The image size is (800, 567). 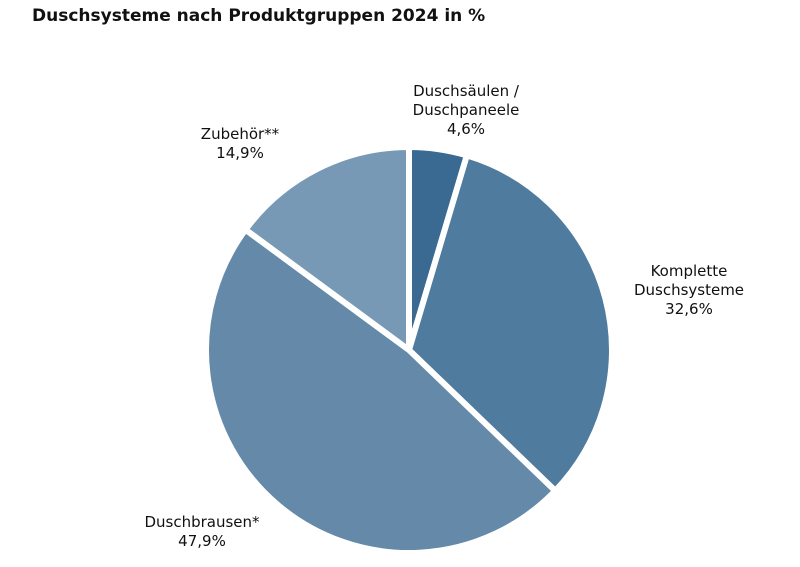 I want to click on slice-label: Komplette Duschsysteme 32,6%, so click(x=689, y=290).